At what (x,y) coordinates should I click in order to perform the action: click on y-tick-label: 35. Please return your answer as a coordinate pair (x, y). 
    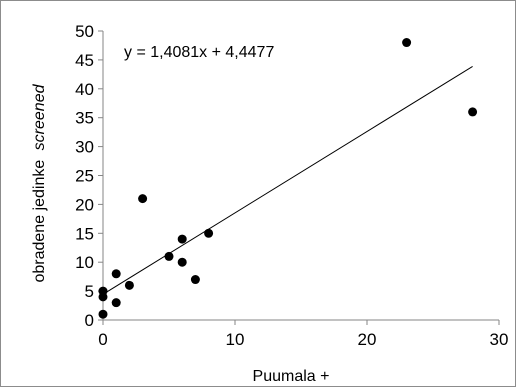
    Looking at the image, I should click on (84, 118).